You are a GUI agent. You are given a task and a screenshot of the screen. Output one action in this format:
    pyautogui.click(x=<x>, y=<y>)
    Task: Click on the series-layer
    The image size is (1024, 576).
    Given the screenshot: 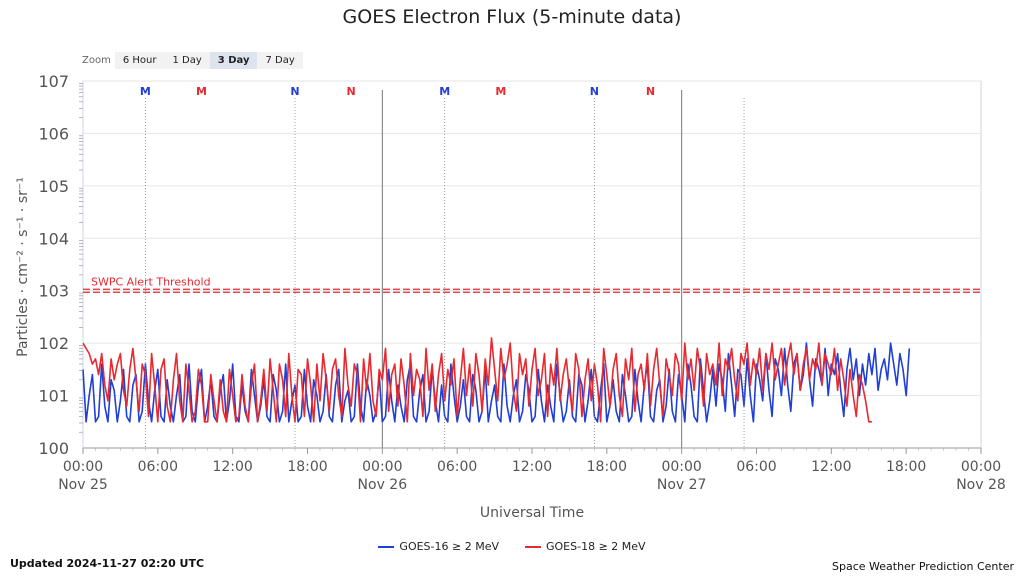 What is the action you would take?
    pyautogui.click(x=496, y=380)
    